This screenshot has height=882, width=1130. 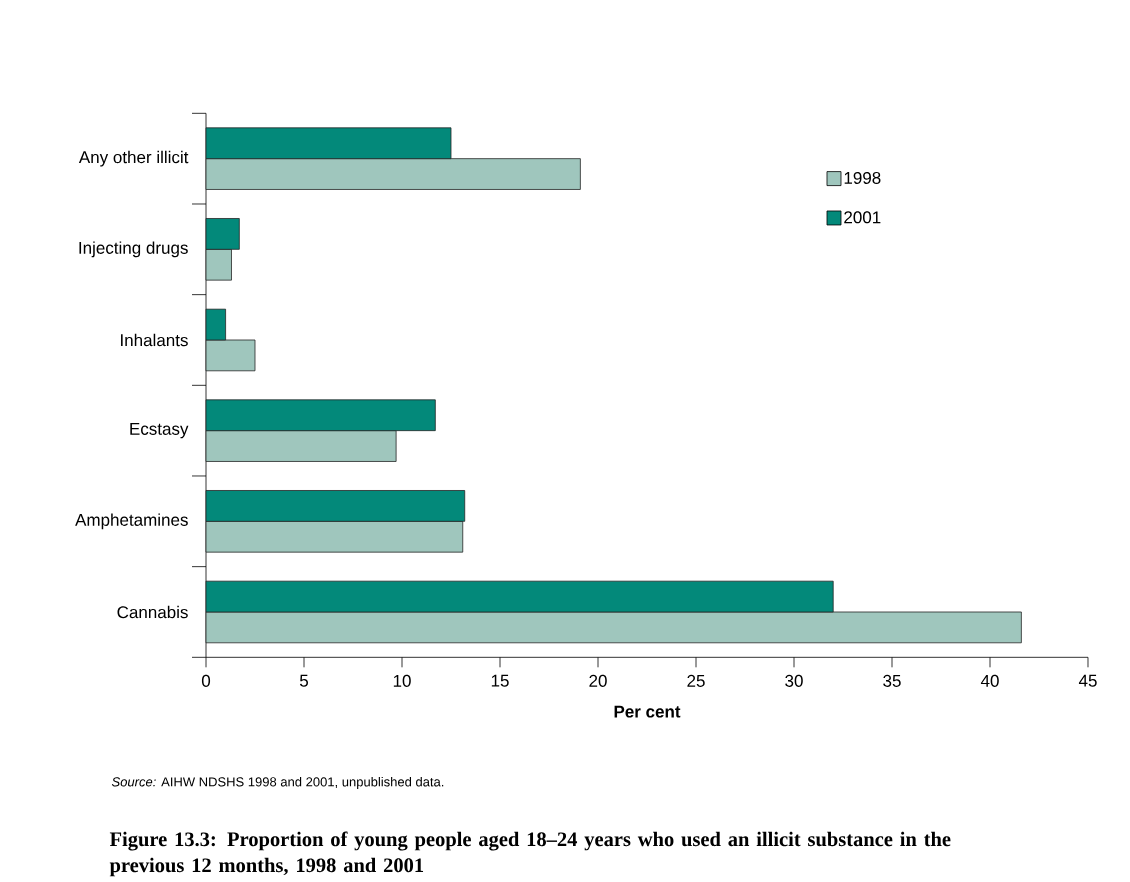 I want to click on legend-label: 2001, so click(x=862, y=217).